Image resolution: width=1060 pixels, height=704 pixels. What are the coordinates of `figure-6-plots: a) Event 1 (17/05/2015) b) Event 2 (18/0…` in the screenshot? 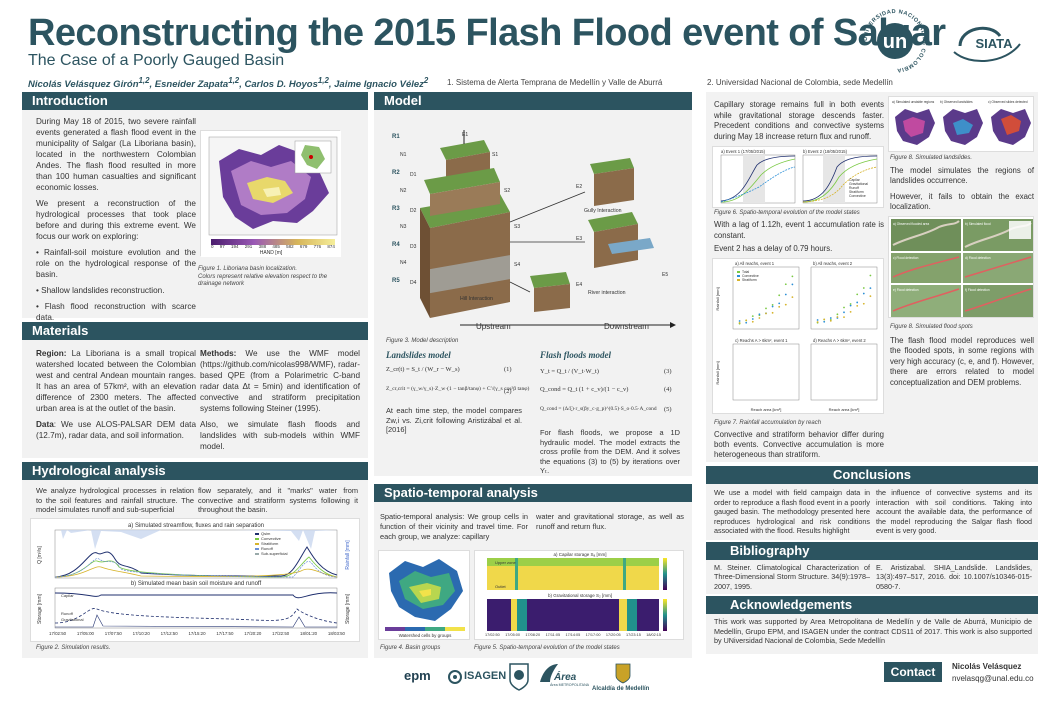 It's located at (798, 177).